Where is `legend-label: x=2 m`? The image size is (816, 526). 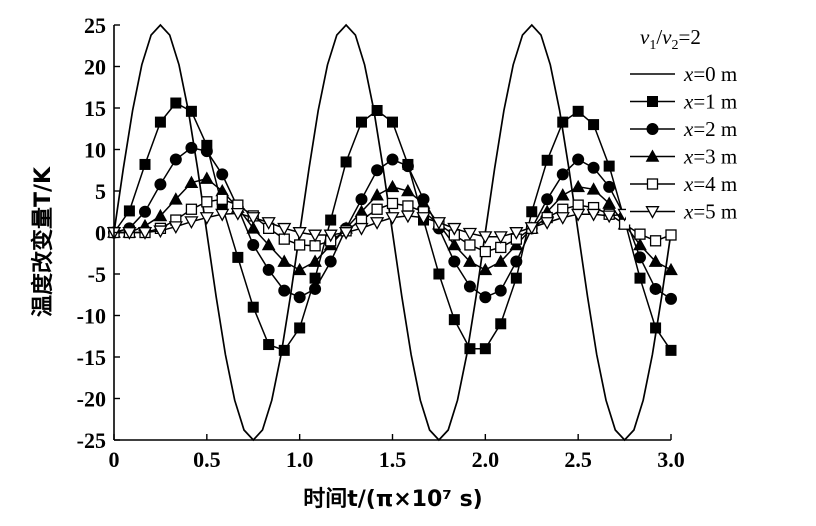
legend-label: x=2 m is located at coordinates (710, 129).